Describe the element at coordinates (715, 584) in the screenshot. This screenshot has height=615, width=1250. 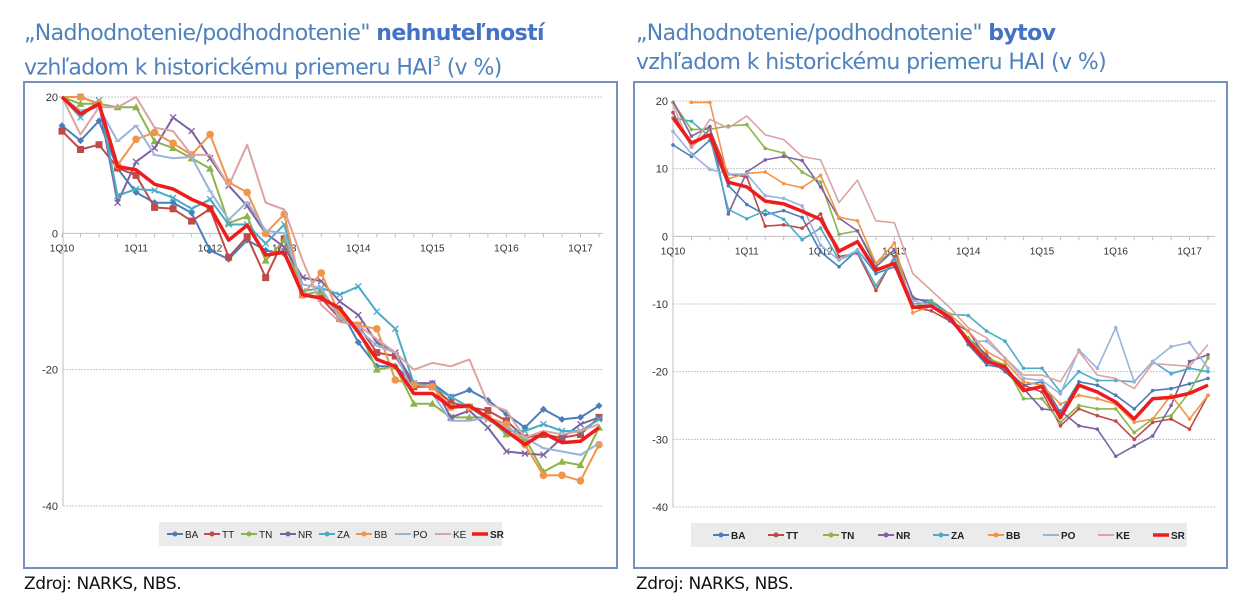
I see `right-source-note: Zdroj: NARKS, NBS.` at that location.